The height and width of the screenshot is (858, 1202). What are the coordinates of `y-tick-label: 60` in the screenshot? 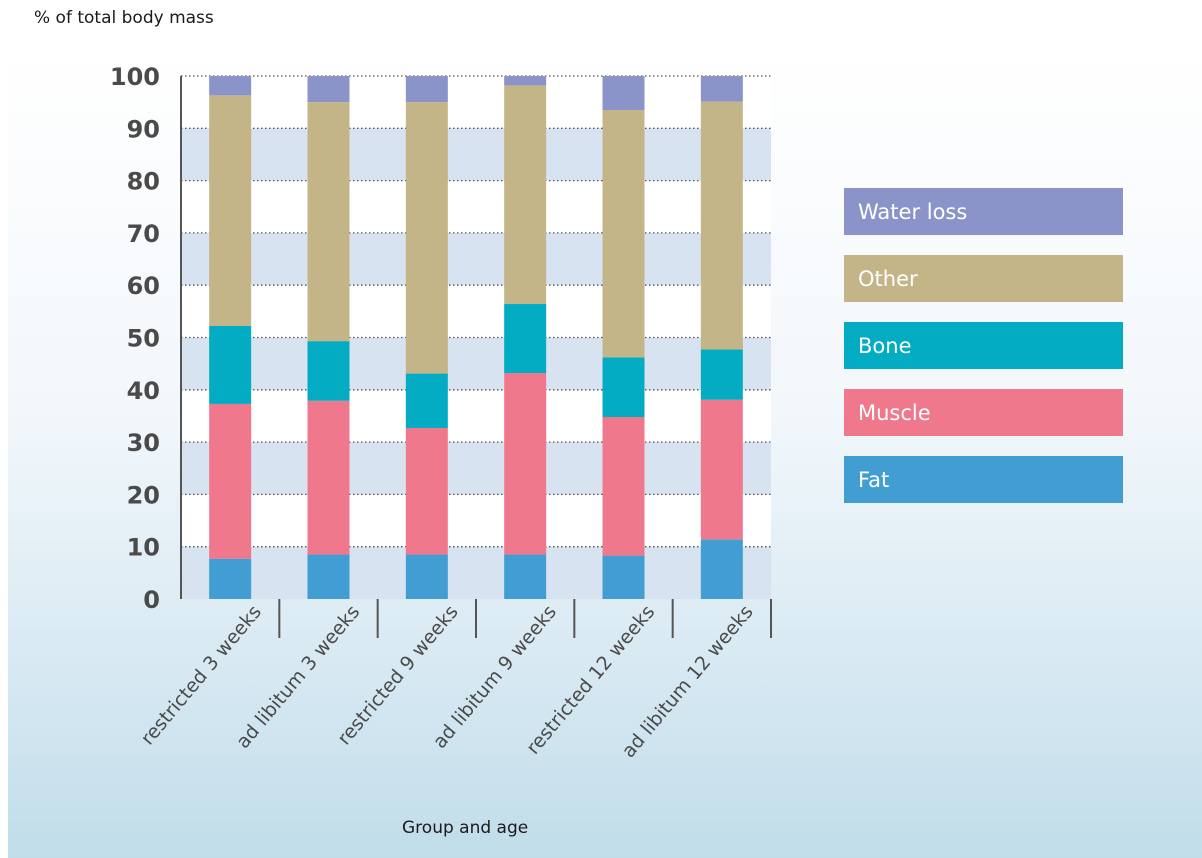 It's located at (143, 286).